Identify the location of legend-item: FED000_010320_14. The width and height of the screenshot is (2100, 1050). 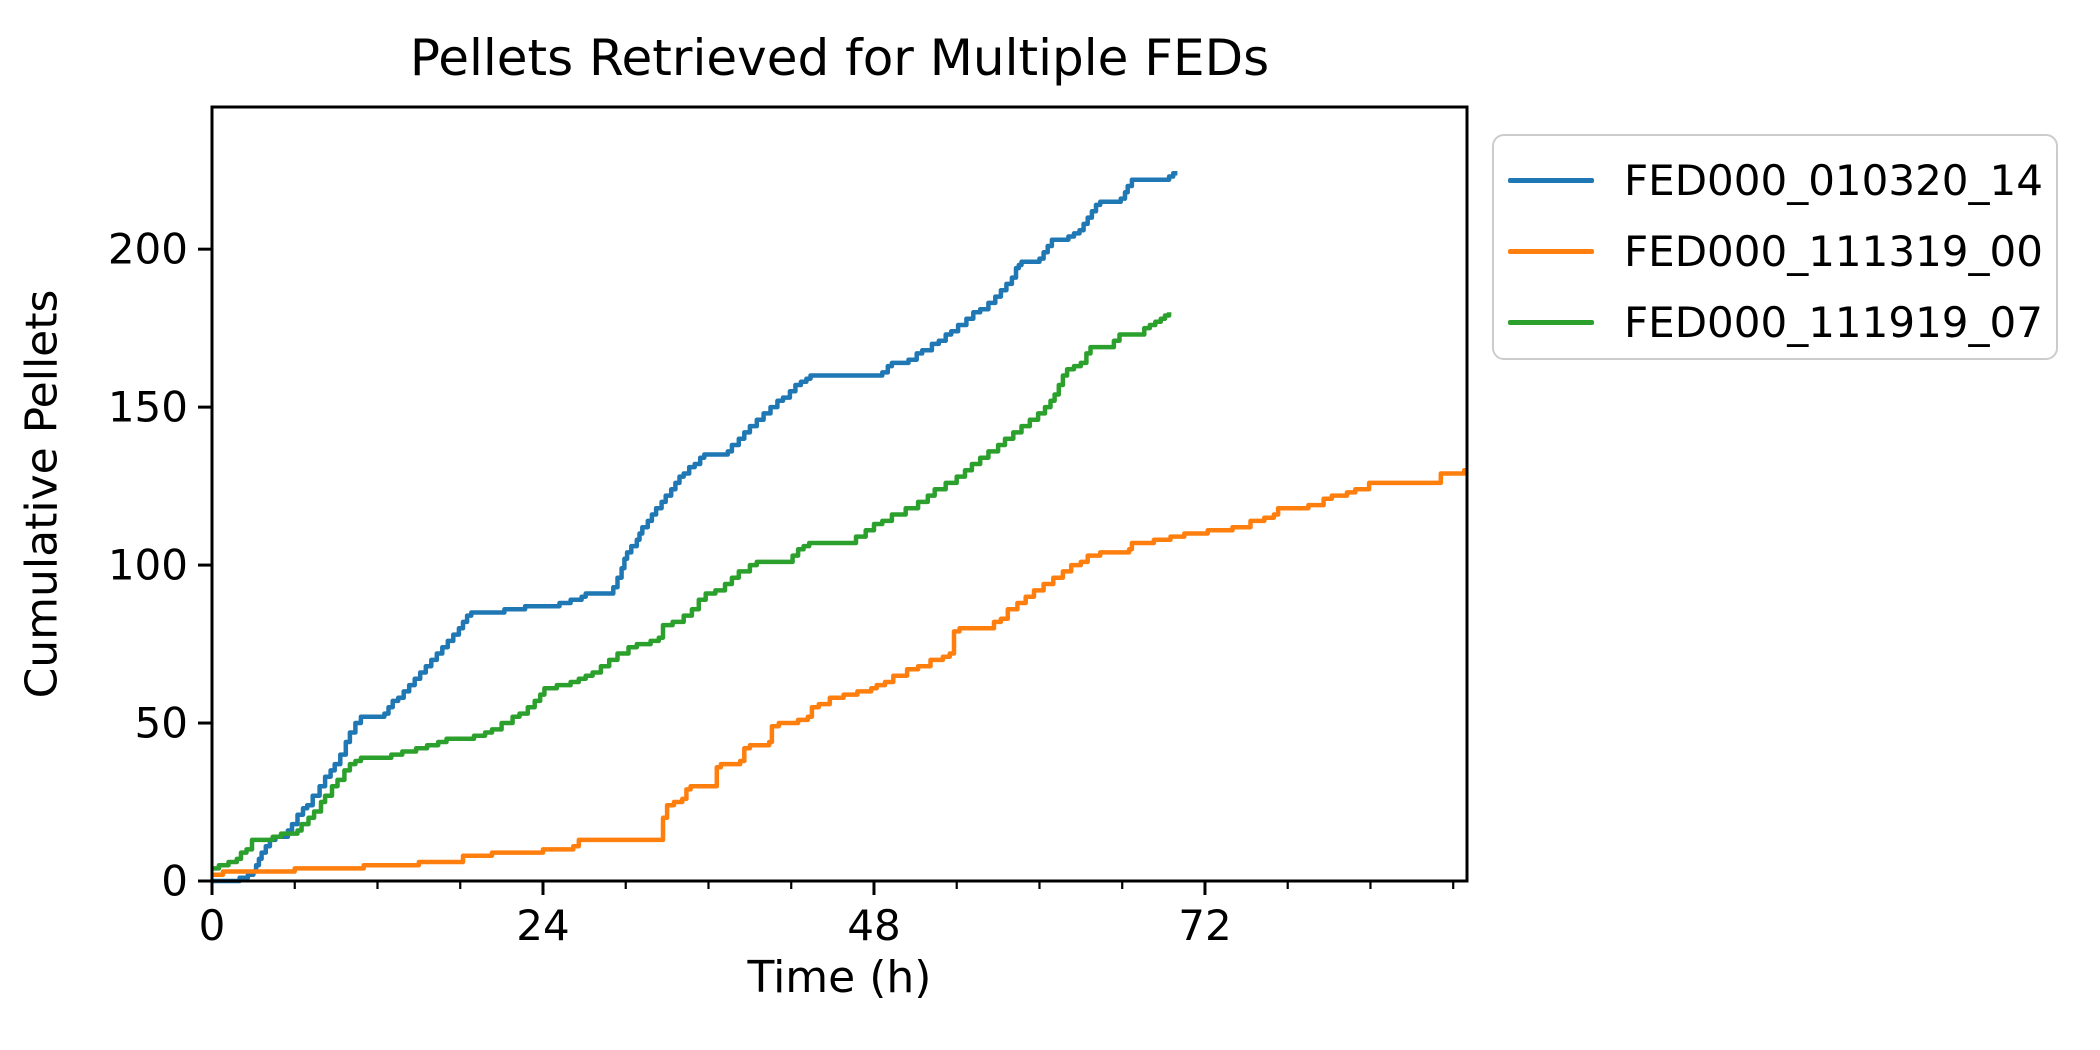
(1782, 180).